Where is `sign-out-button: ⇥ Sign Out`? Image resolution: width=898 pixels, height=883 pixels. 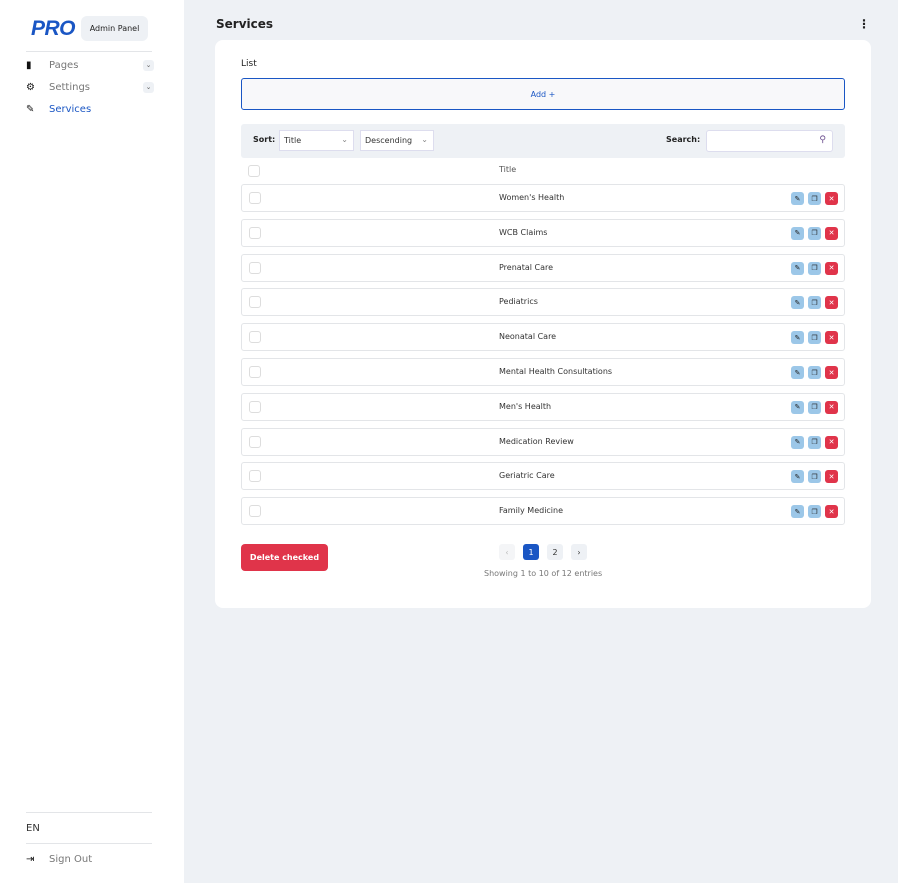 sign-out-button: ⇥ Sign Out is located at coordinates (90, 859).